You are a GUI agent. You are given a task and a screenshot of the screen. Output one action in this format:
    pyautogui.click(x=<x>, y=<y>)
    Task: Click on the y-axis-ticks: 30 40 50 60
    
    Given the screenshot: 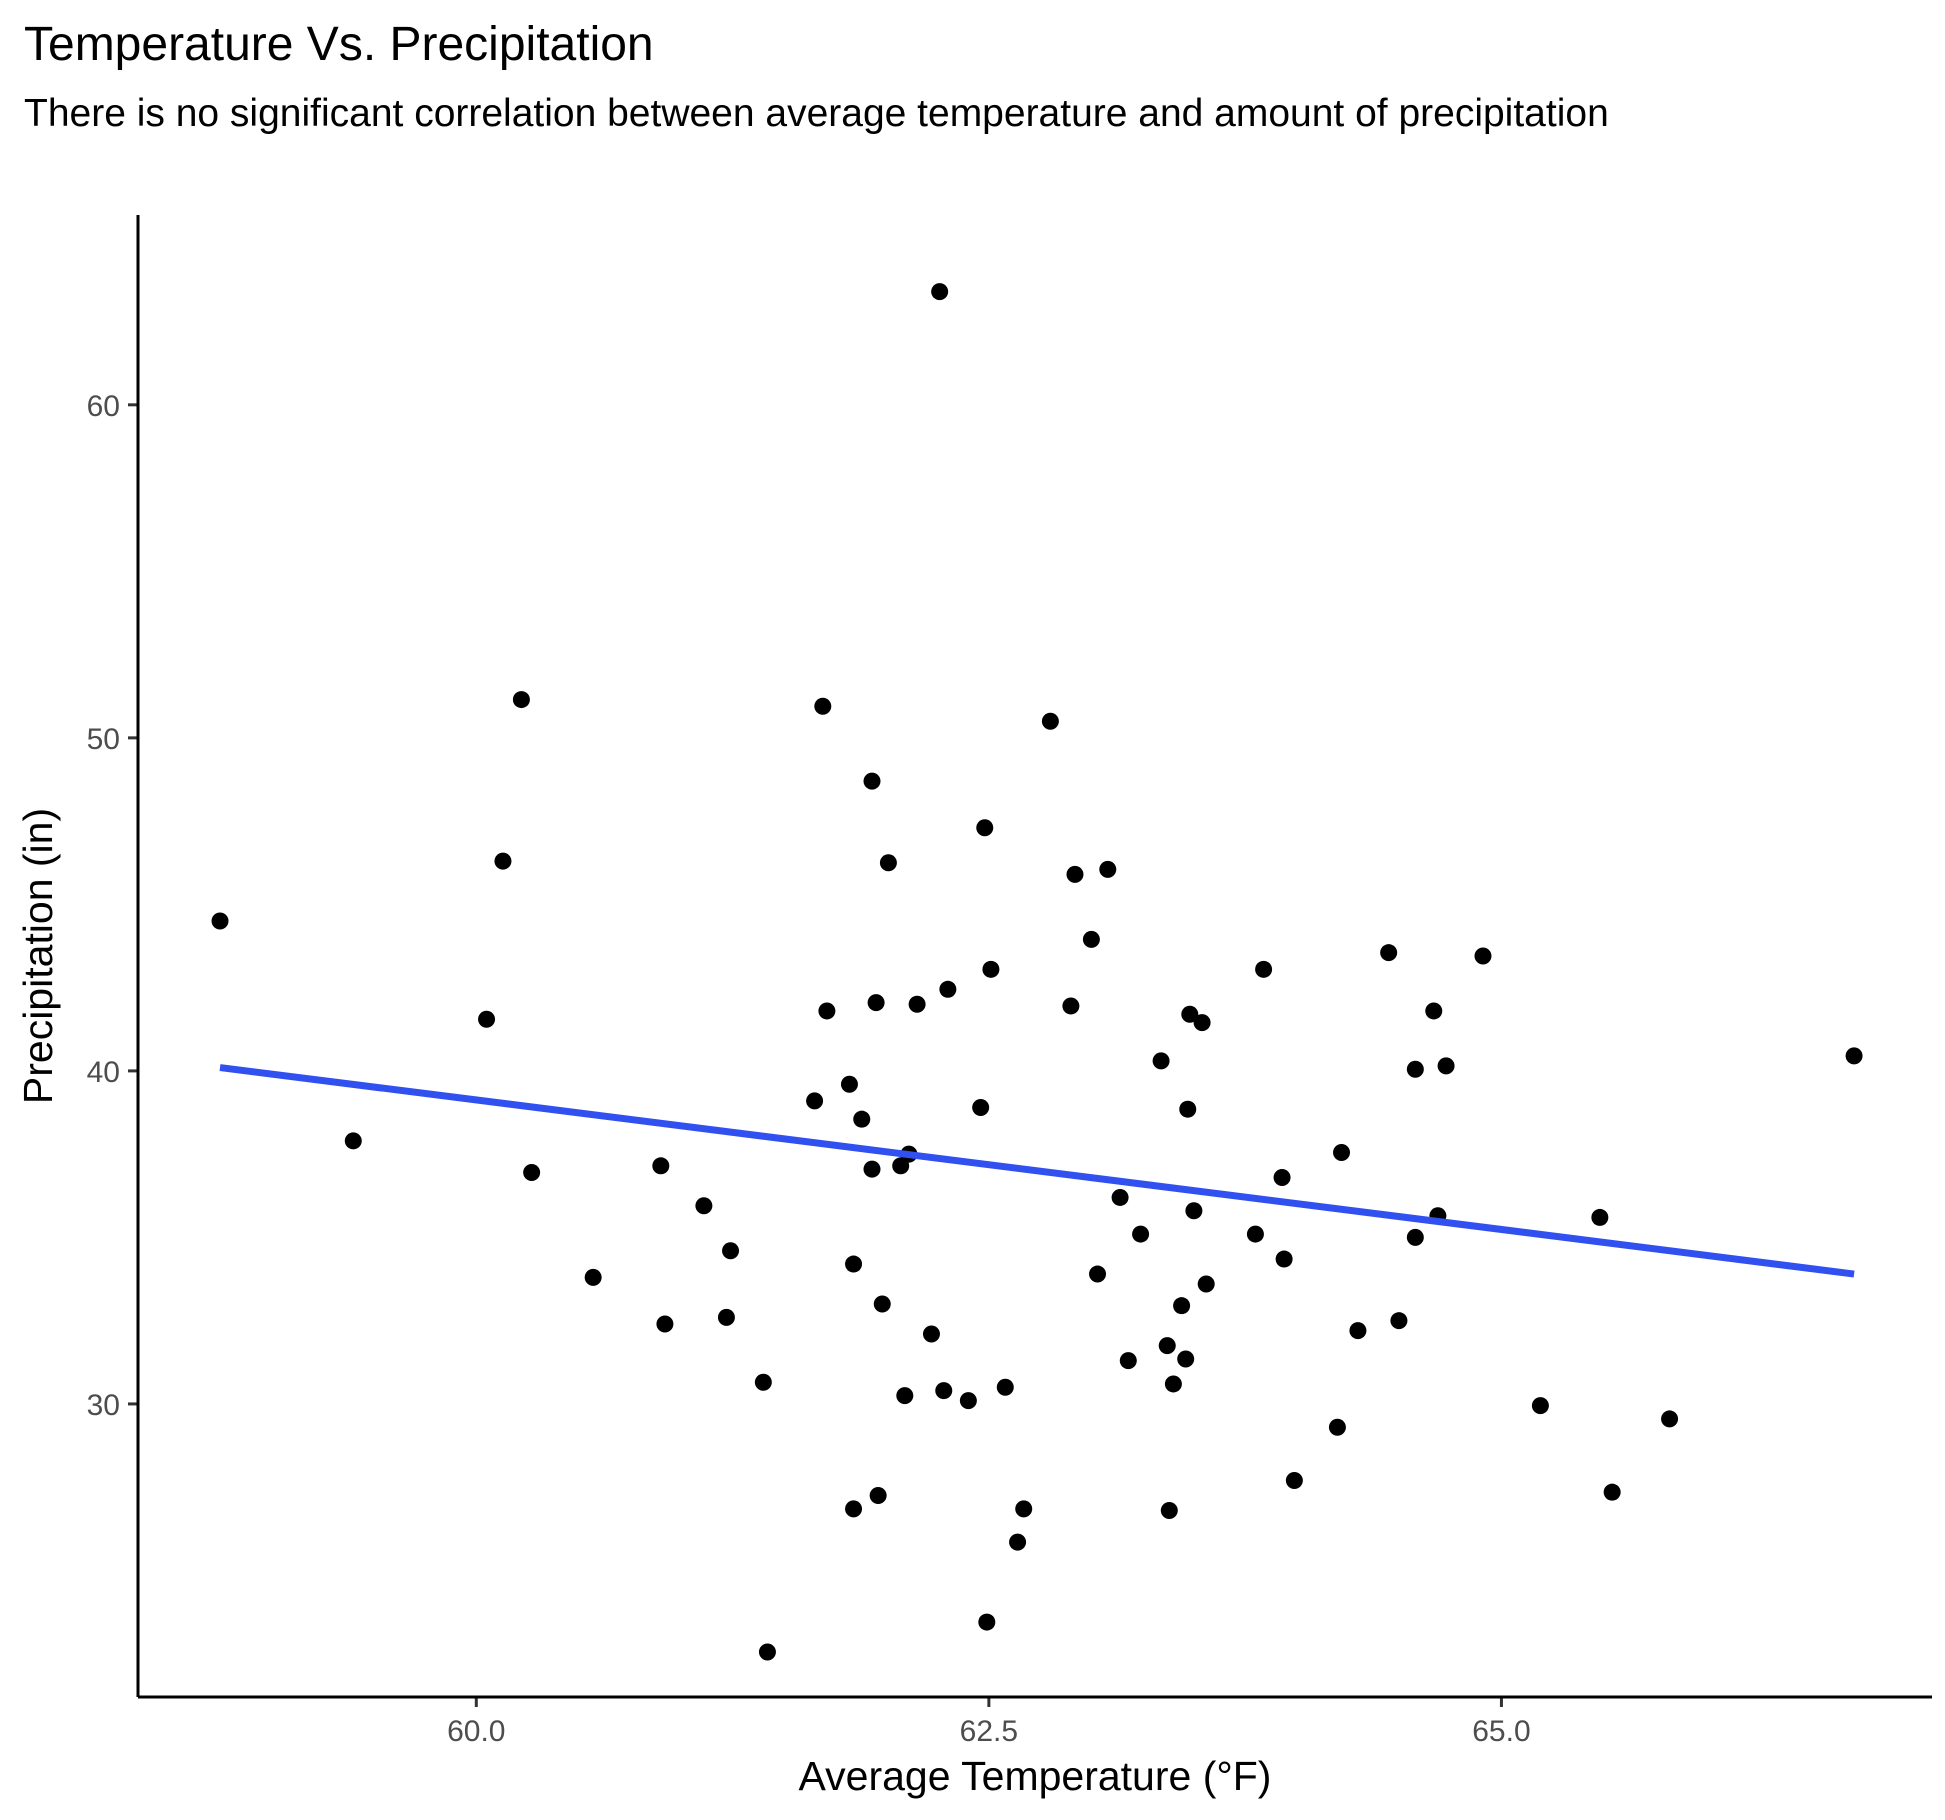 What is the action you would take?
    pyautogui.click(x=112, y=906)
    